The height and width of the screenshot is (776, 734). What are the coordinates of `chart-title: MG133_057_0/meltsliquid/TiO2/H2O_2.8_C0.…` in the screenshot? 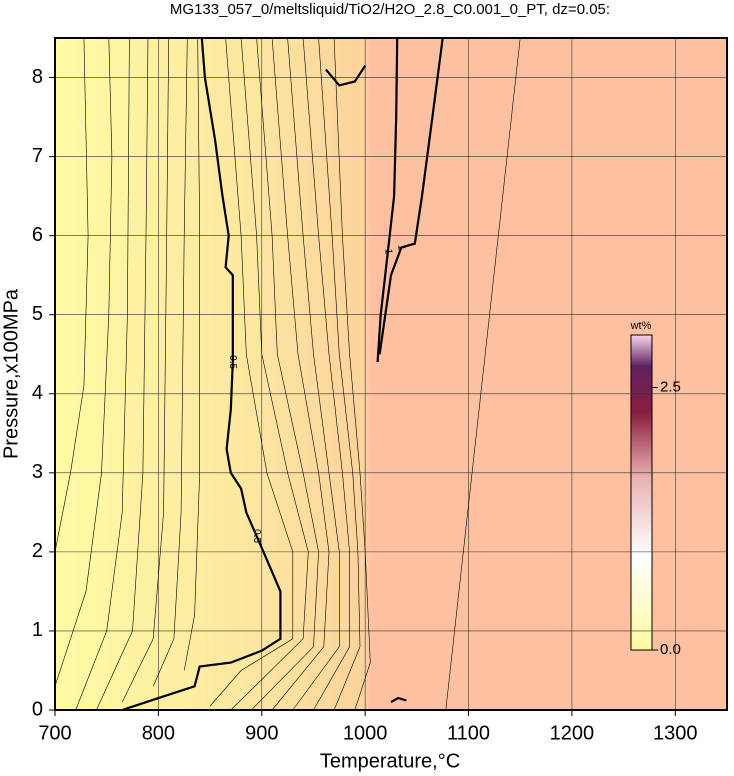 It's located at (390, 9).